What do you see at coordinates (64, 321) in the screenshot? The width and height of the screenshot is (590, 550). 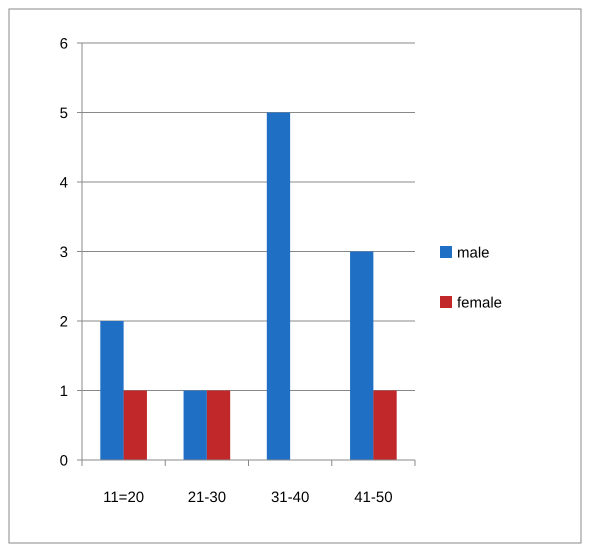 I see `y-tick-label: 2` at bounding box center [64, 321].